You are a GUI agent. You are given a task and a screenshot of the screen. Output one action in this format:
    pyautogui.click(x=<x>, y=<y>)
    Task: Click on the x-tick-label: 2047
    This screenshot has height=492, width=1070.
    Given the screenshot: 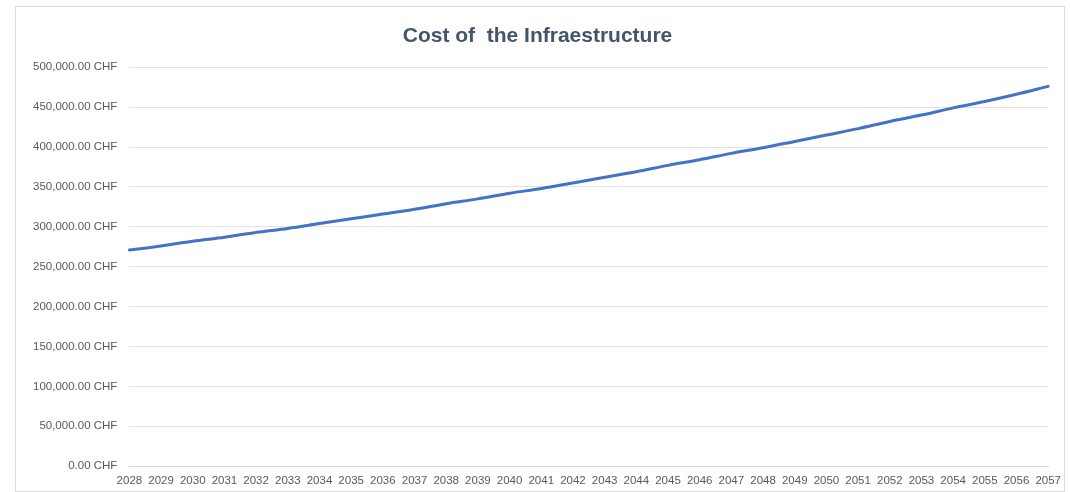 What is the action you would take?
    pyautogui.click(x=731, y=480)
    